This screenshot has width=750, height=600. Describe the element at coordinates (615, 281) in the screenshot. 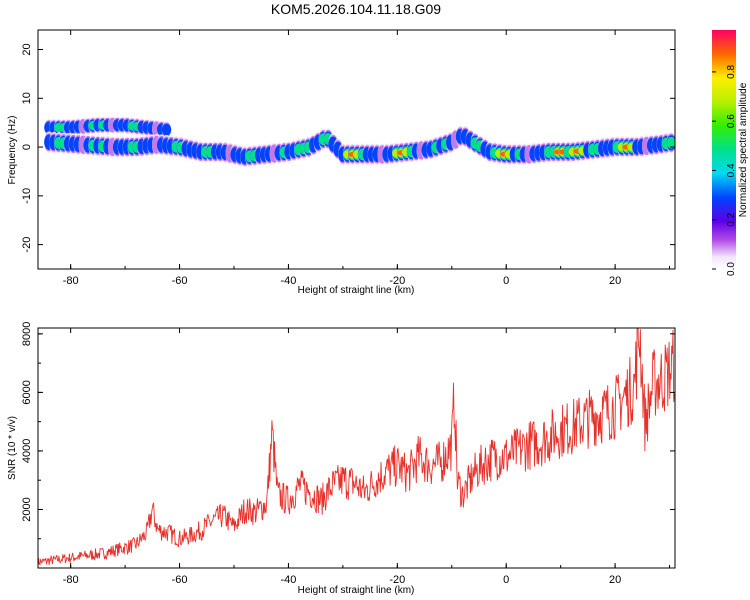

I see `heatmap-xtick-label-20: 20` at that location.